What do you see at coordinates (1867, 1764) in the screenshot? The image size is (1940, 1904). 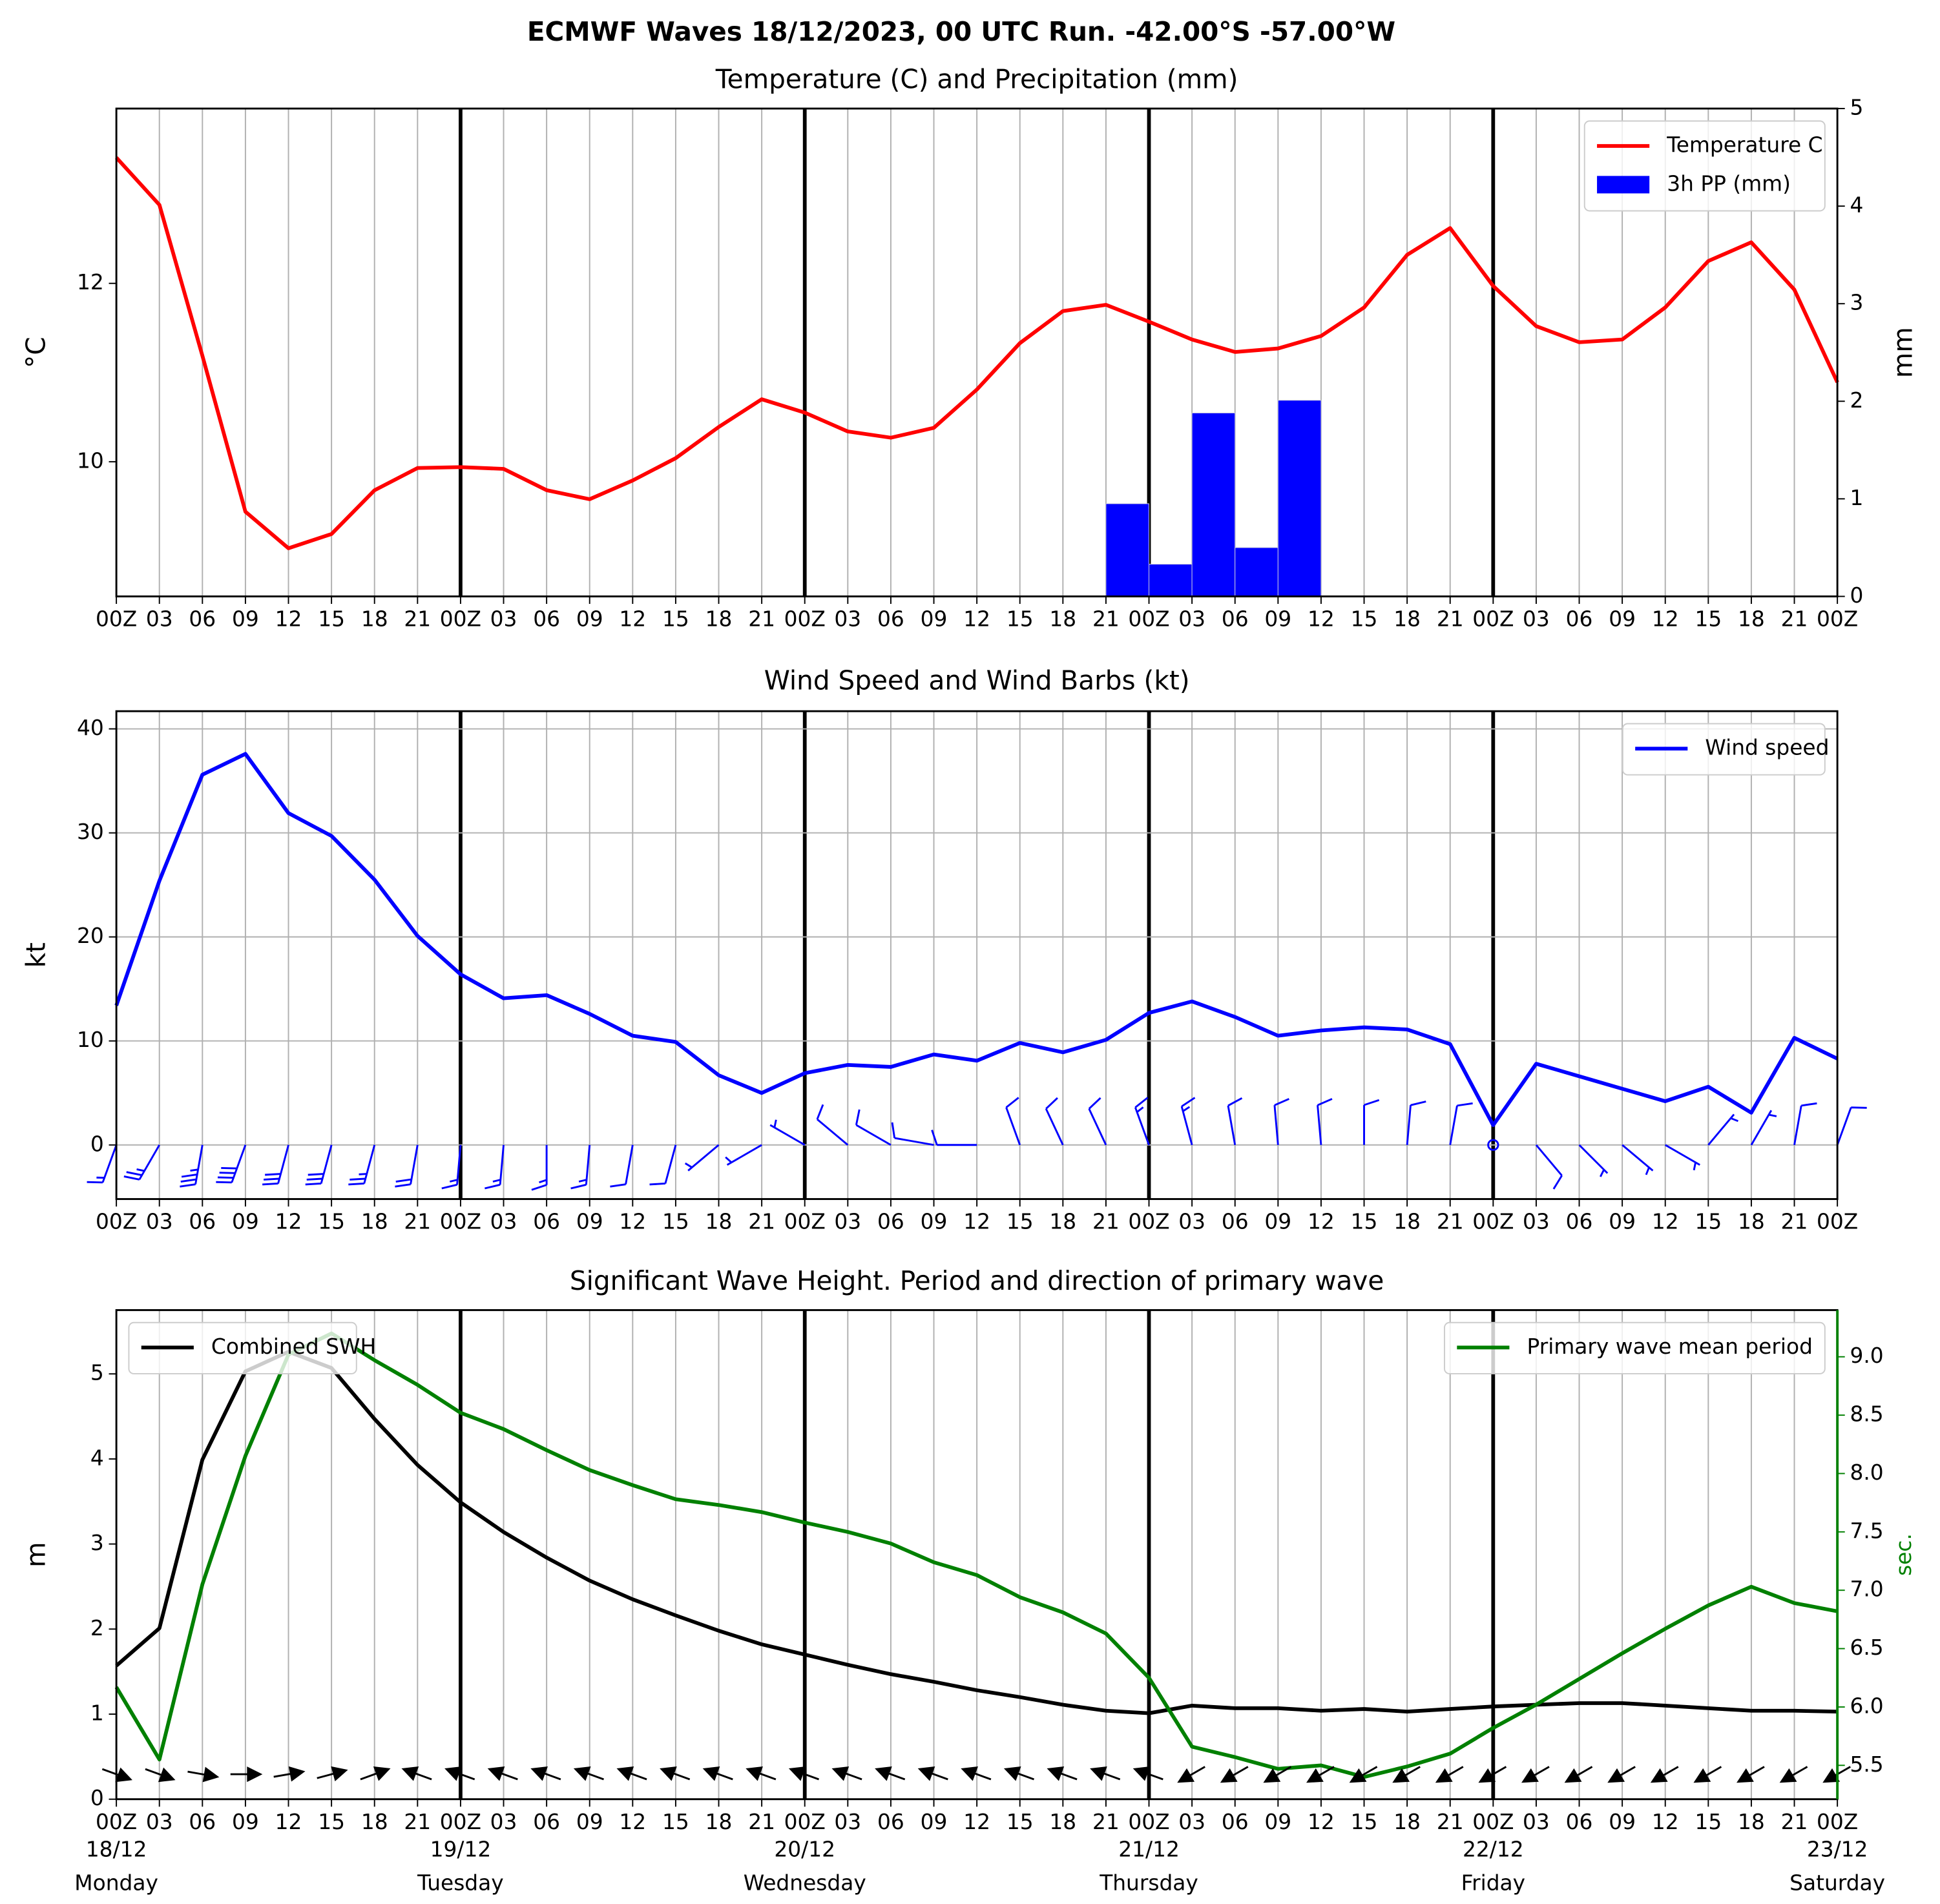 I see `y2-tick-label: 5.5` at bounding box center [1867, 1764].